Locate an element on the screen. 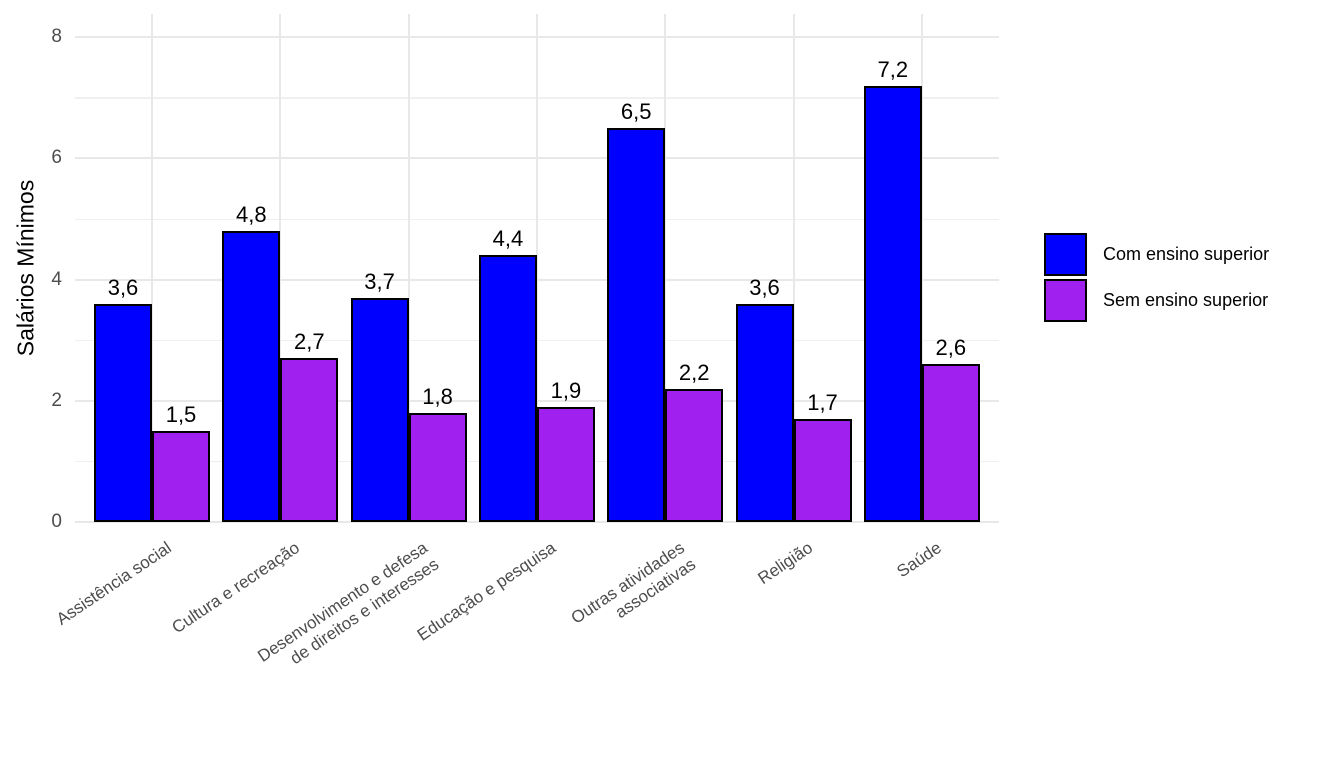 This screenshot has width=1344, height=768. y-tick-label: 6 is located at coordinates (56, 158).